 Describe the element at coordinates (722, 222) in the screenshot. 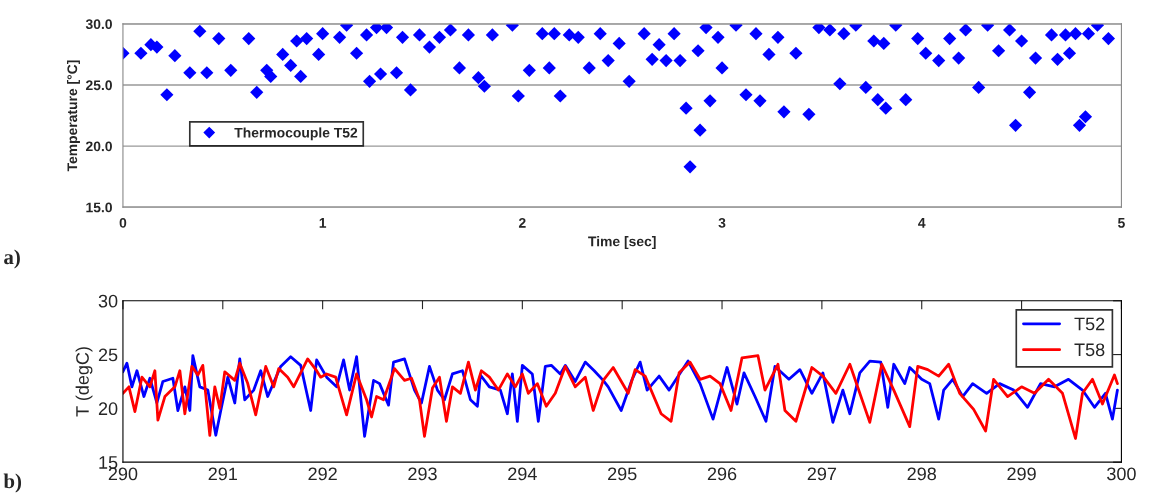

I see `x-tick-label: 3` at that location.